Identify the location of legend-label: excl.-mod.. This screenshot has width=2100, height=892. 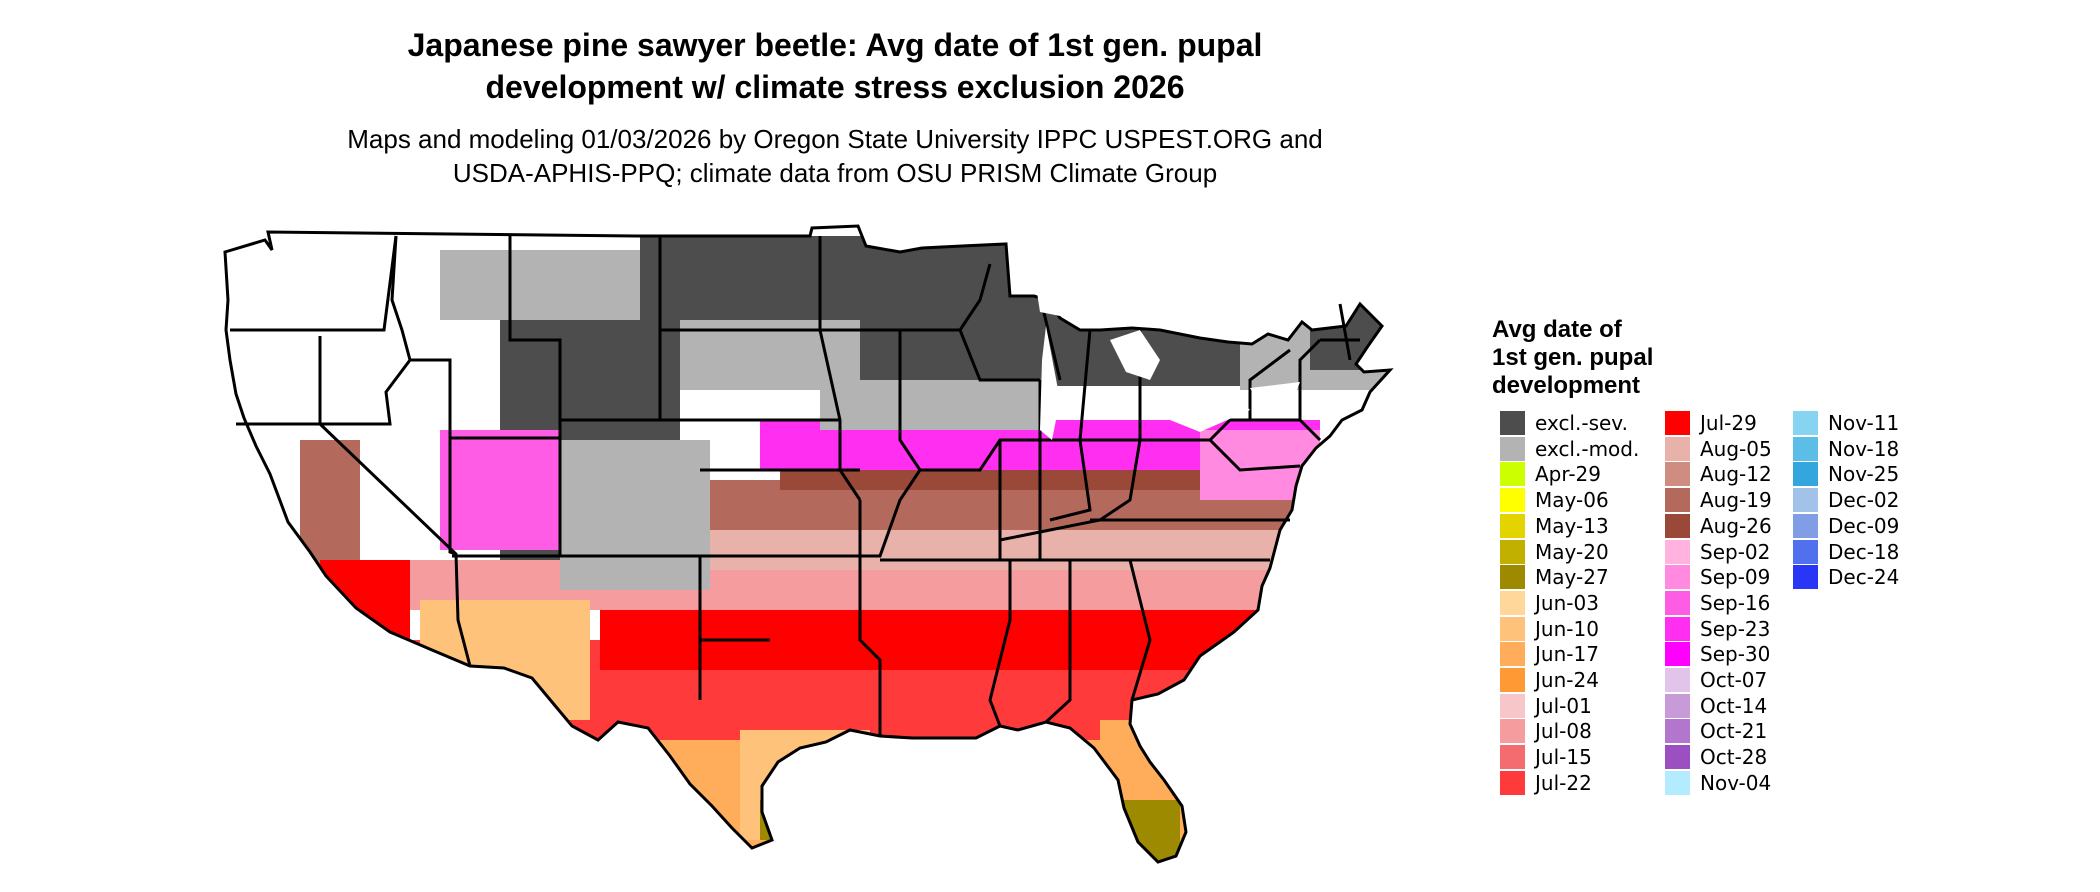
(1587, 448).